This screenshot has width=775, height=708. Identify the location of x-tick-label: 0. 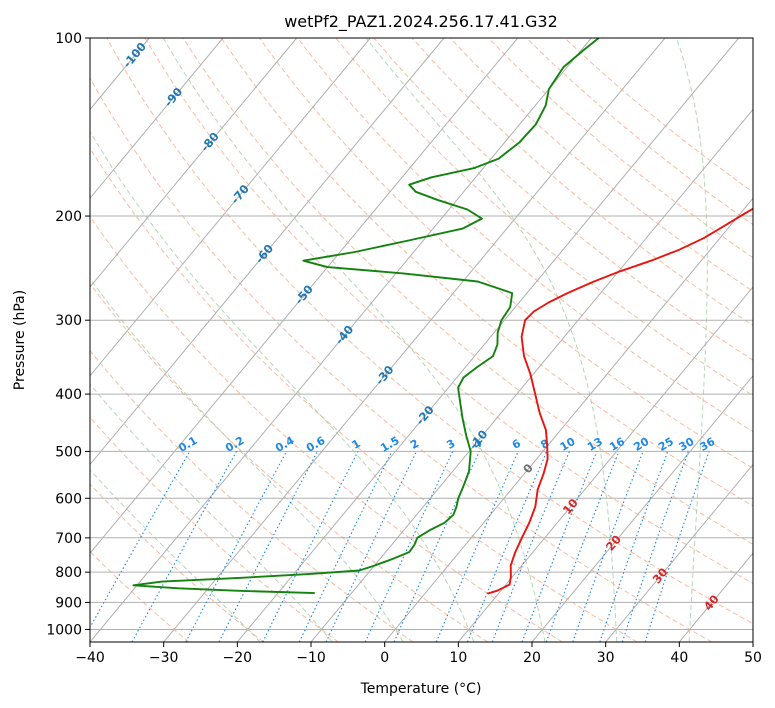
(384, 658).